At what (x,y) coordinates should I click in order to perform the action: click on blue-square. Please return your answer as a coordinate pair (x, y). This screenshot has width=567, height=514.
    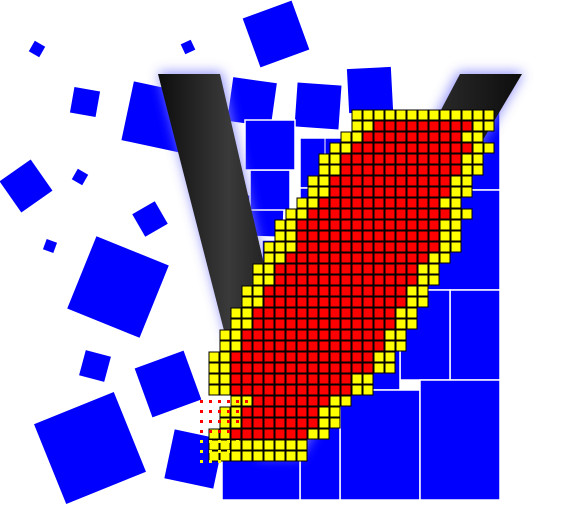
    Looking at the image, I should click on (318, 106).